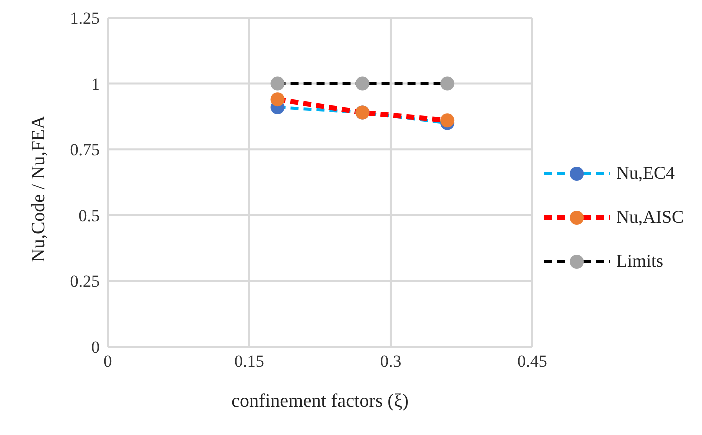 The width and height of the screenshot is (702, 435). What do you see at coordinates (39, 189) in the screenshot?
I see `y-axis-title: Nu,Code / Nu,FEA` at bounding box center [39, 189].